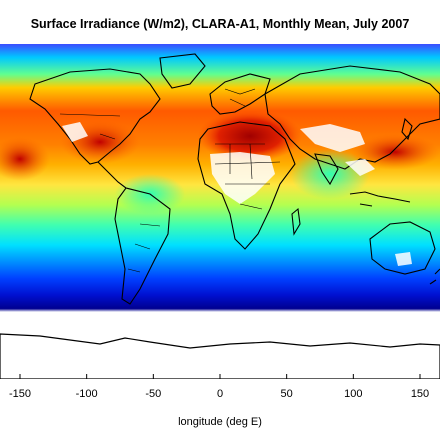 The image size is (440, 440). What do you see at coordinates (402, 248) in the screenshot?
I see `australia-outline` at bounding box center [402, 248].